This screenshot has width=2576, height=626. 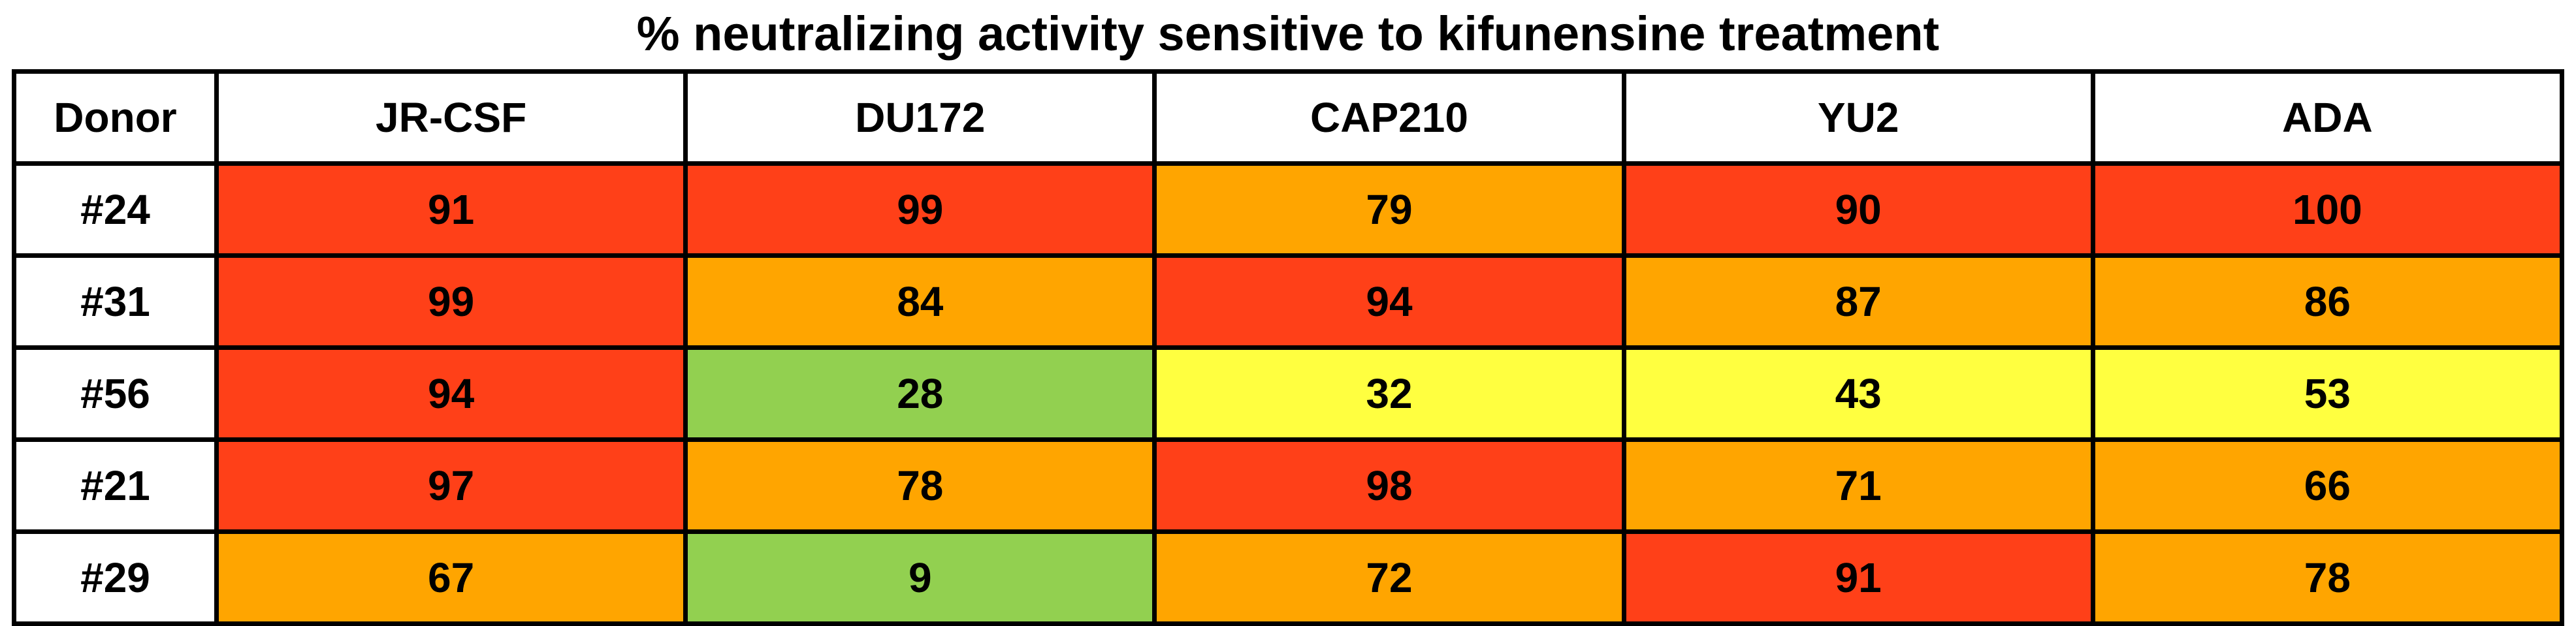 What do you see at coordinates (2327, 301) in the screenshot?
I see `heat-cell: 86` at bounding box center [2327, 301].